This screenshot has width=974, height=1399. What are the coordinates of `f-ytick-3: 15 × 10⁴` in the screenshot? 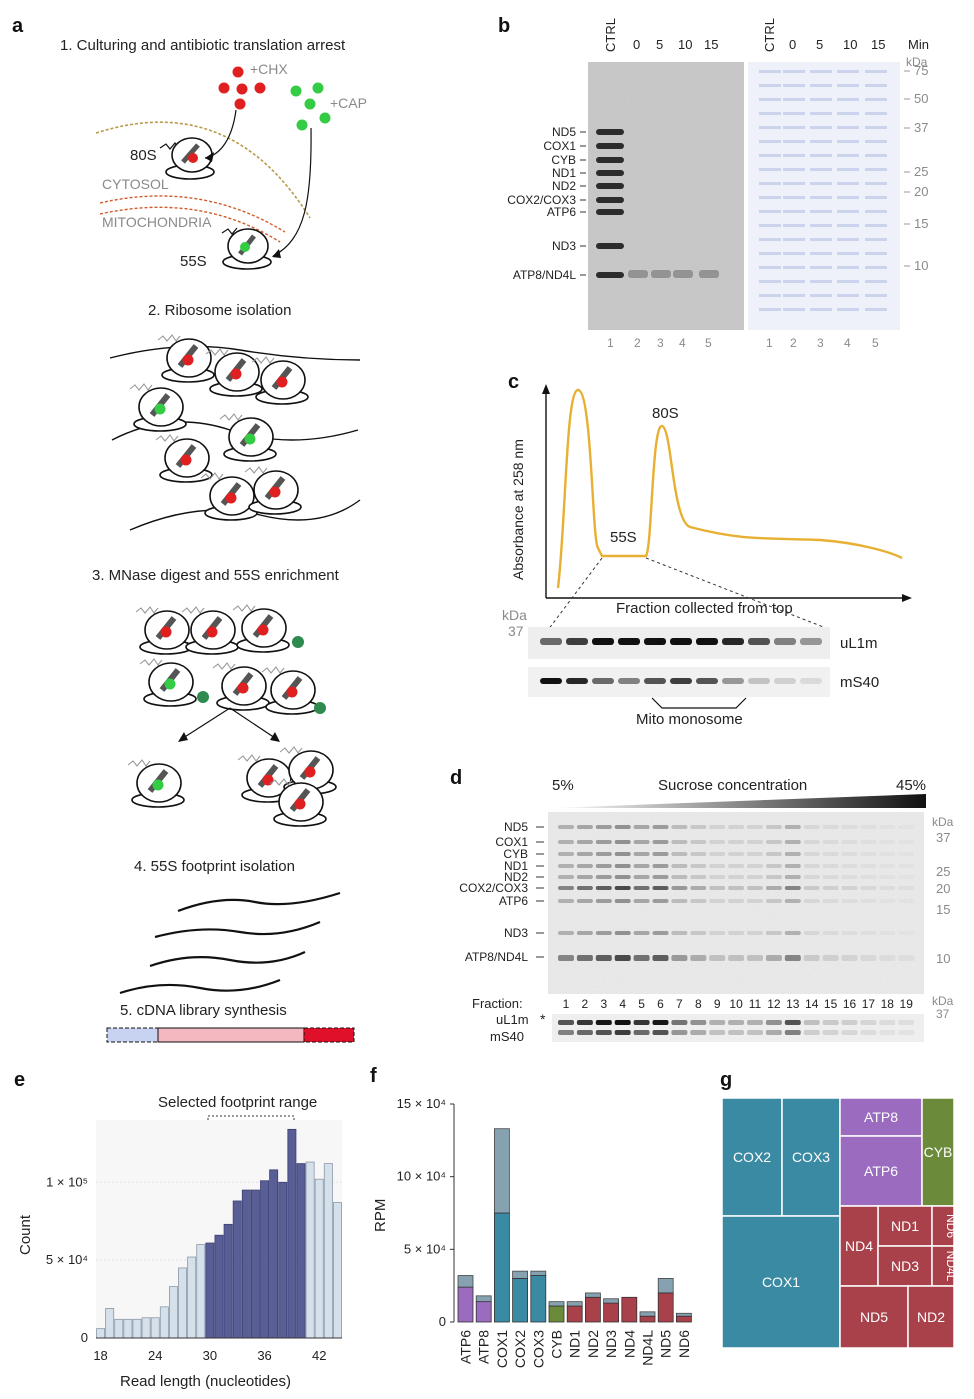 It's located at (421, 1103).